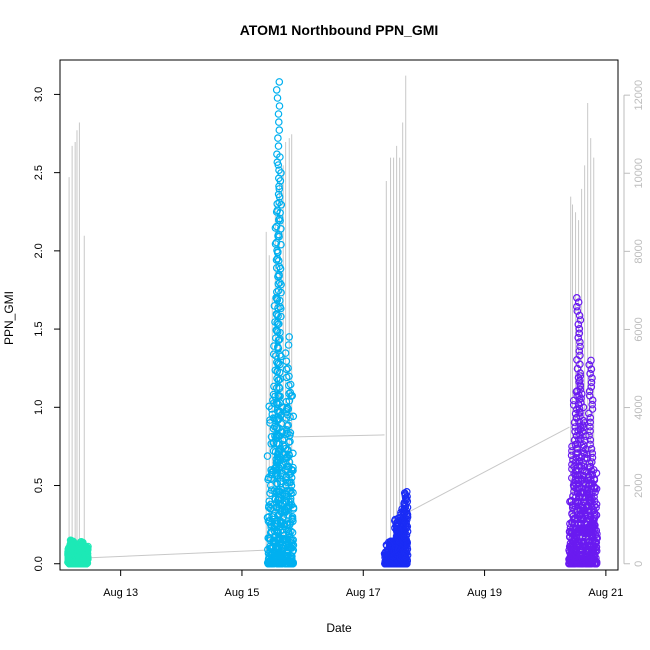 This screenshot has height=650, width=650. What do you see at coordinates (39, 172) in the screenshot?
I see `y-tick-label: 2.5` at bounding box center [39, 172].